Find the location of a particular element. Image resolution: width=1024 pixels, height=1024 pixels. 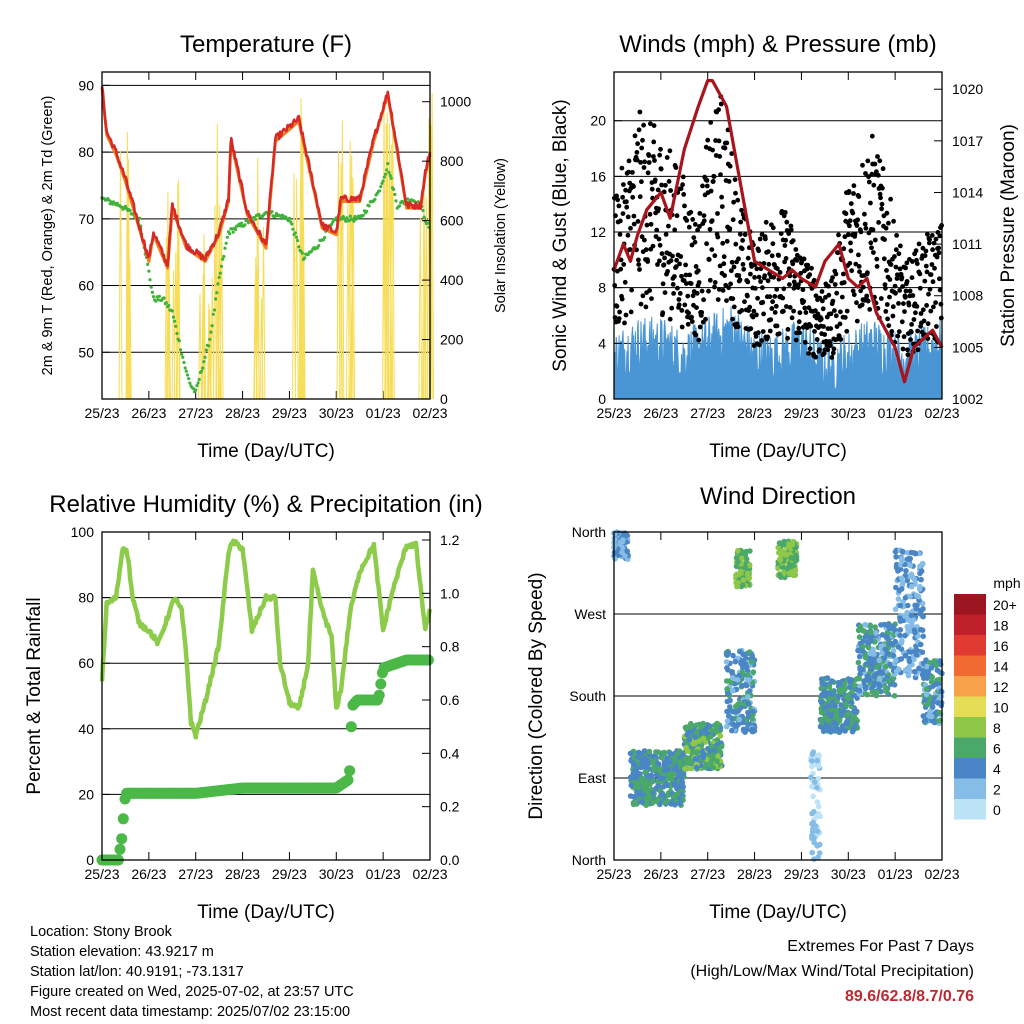

y-tick-label: 80 is located at coordinates (86, 598).